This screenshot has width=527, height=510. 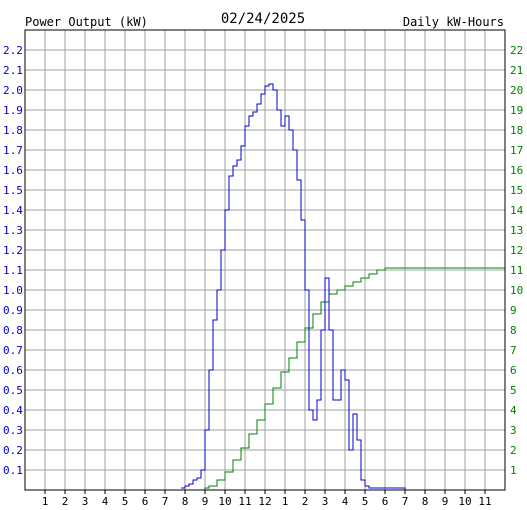 I want to click on right-tick-label: 2, so click(x=513, y=450).